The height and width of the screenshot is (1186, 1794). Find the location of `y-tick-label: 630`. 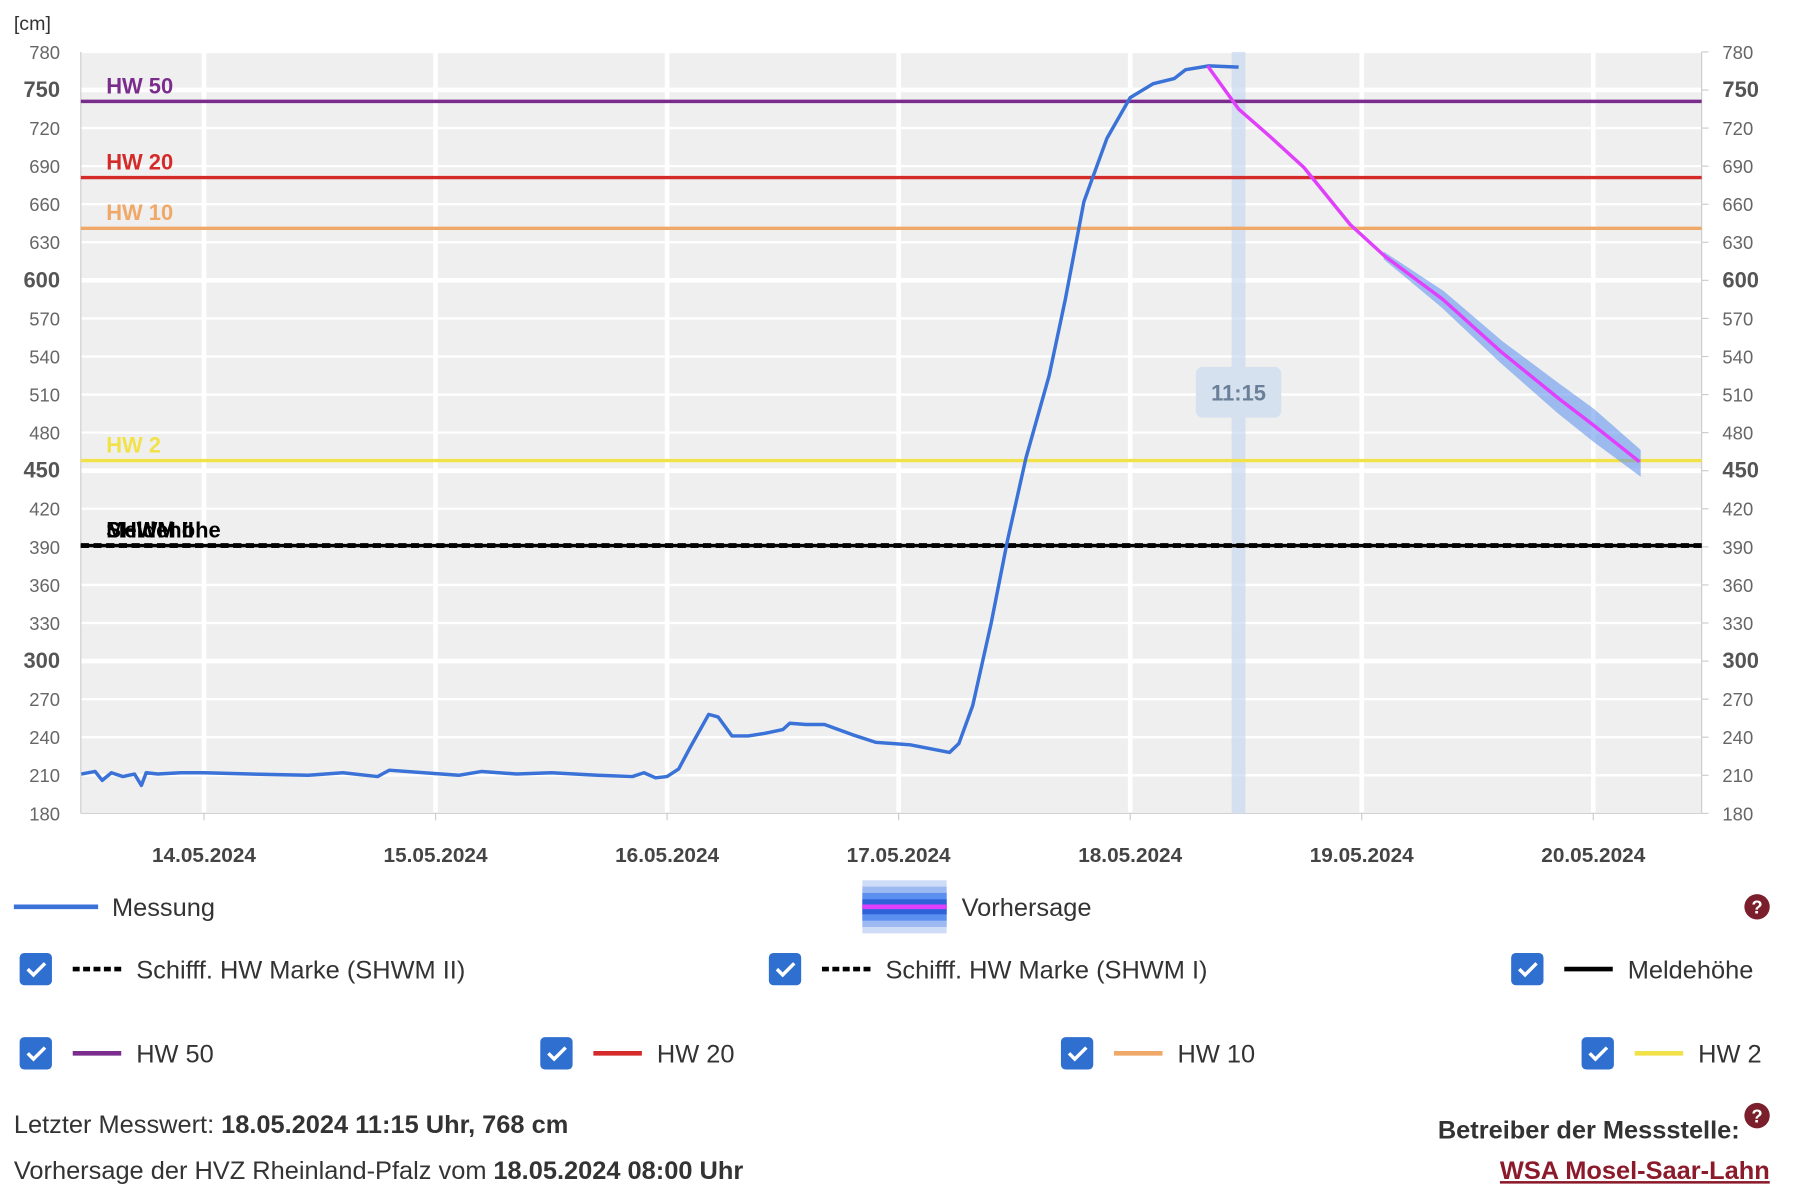

y-tick-label: 630 is located at coordinates (44, 242).